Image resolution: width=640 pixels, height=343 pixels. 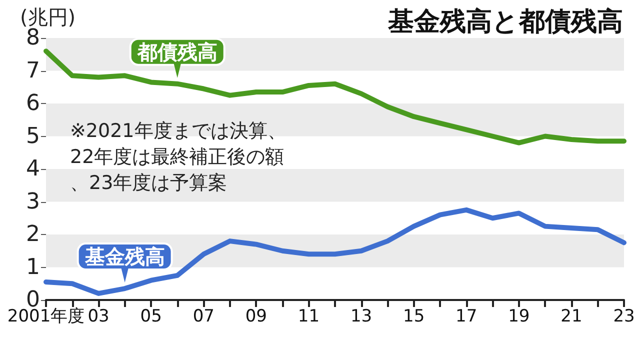 What do you see at coordinates (571, 316) in the screenshot?
I see `x-tick-label: 21` at bounding box center [571, 316].